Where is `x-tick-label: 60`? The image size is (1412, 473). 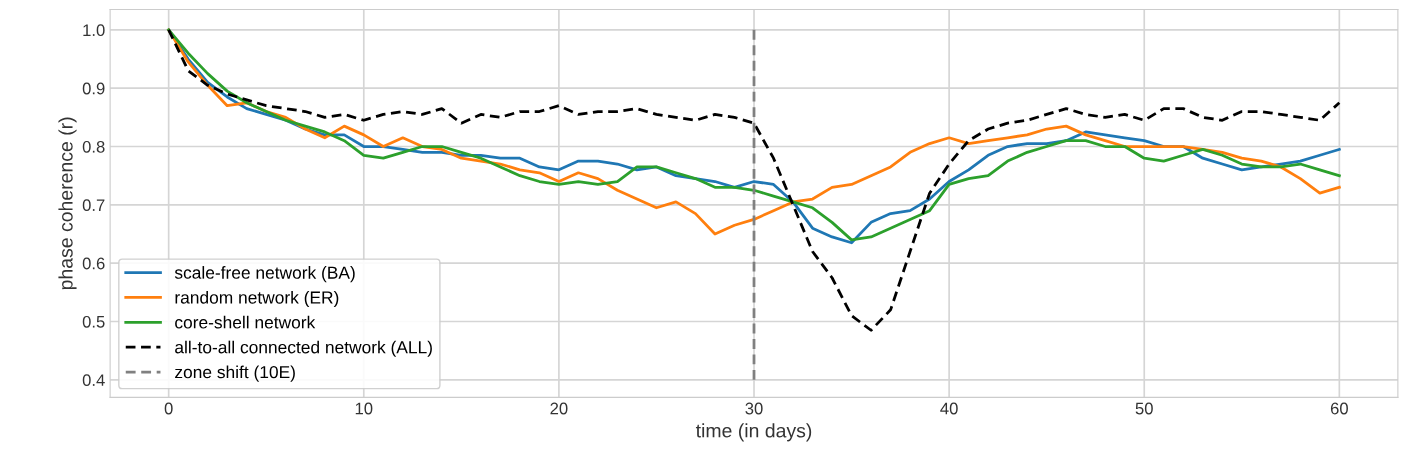 x-tick-label: 60 is located at coordinates (1339, 408).